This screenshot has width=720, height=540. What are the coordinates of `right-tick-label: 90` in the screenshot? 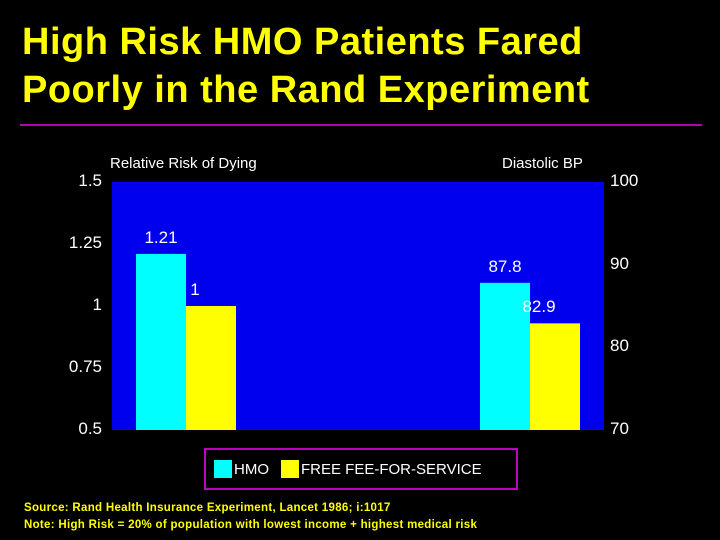 It's located at (619, 263).